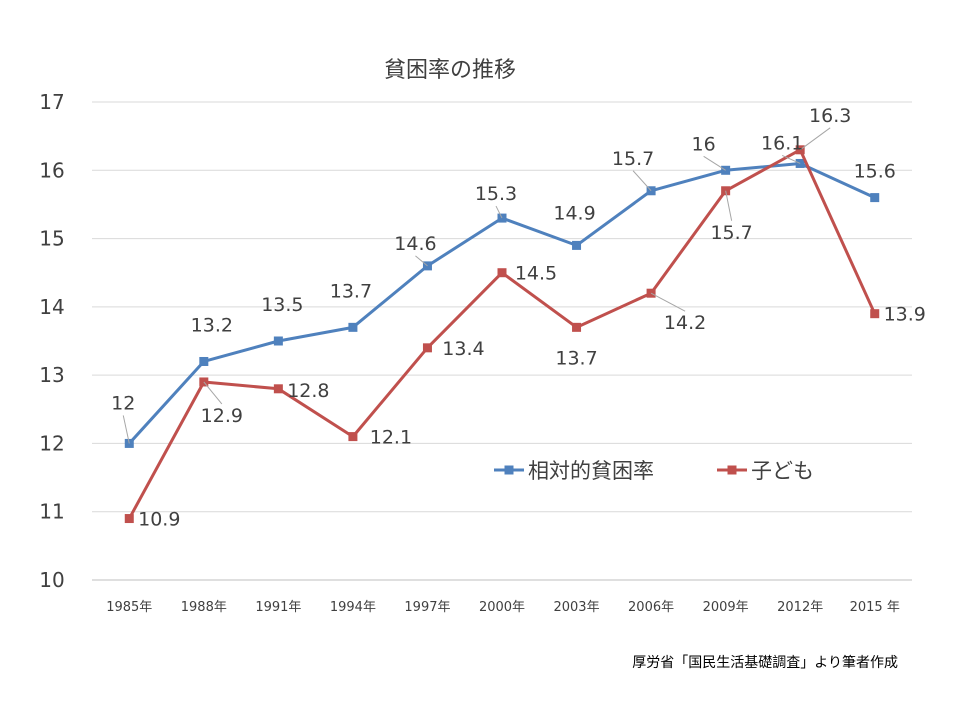  I want to click on x-tick-label: 1994年, so click(353, 607).